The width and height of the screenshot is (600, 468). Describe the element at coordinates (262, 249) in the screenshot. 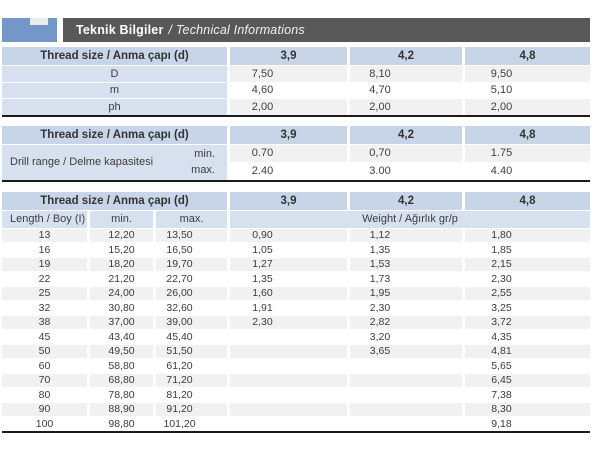

I see `weight-cell: 1,05` at that location.